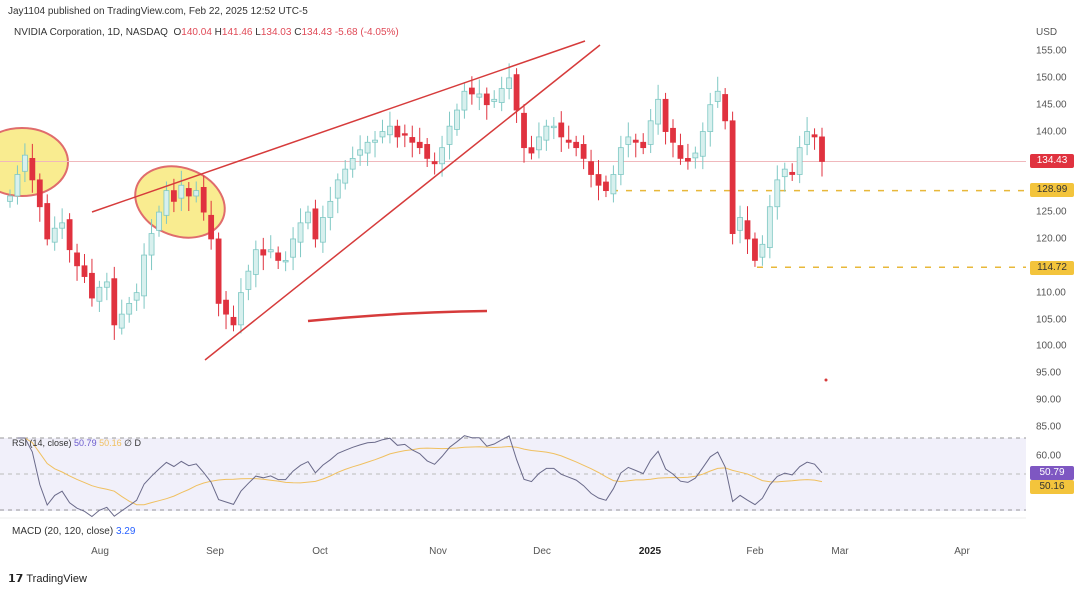  What do you see at coordinates (1052, 487) in the screenshot?
I see `rsi-ma-badge: 50.16` at bounding box center [1052, 487].